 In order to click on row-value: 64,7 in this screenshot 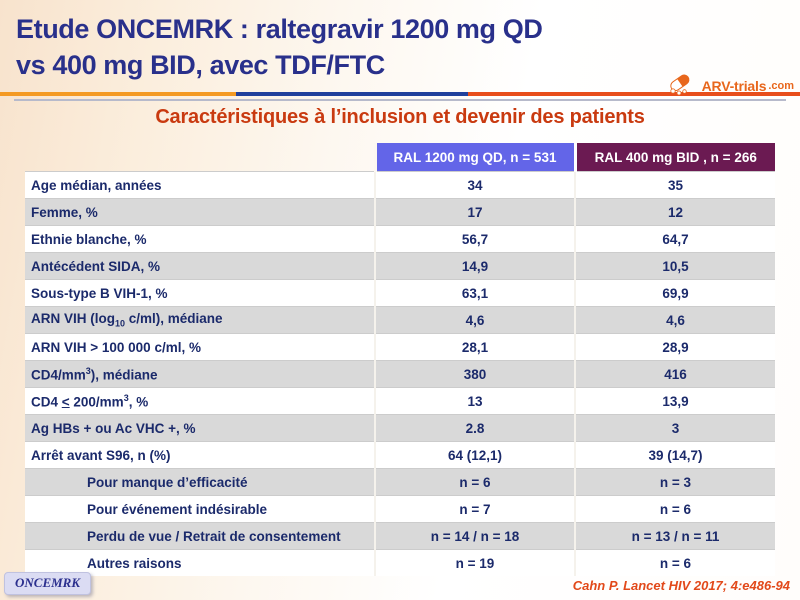, I will do `click(674, 239)`.